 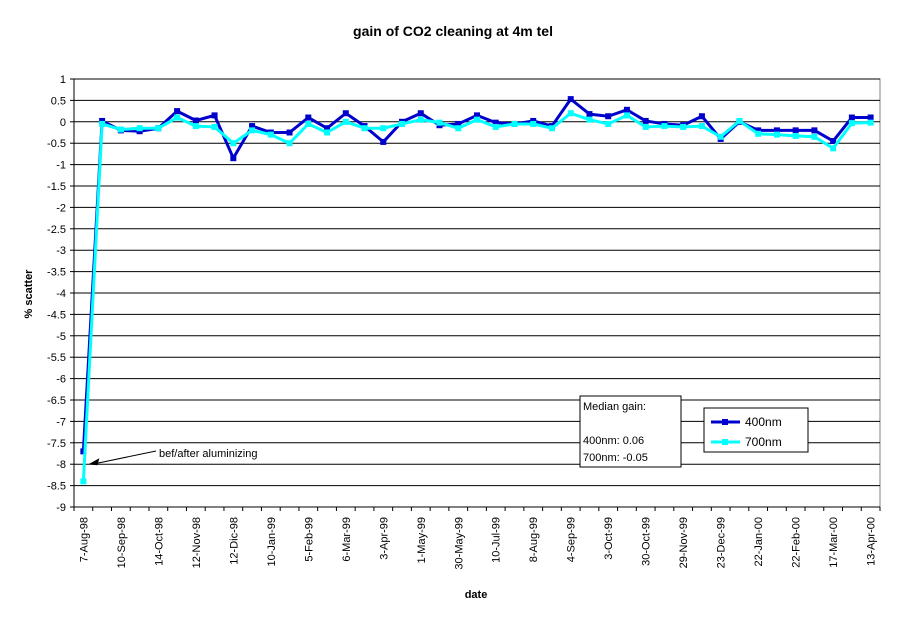 I want to click on x-tick-label: 12-Dic-98, so click(x=234, y=541).